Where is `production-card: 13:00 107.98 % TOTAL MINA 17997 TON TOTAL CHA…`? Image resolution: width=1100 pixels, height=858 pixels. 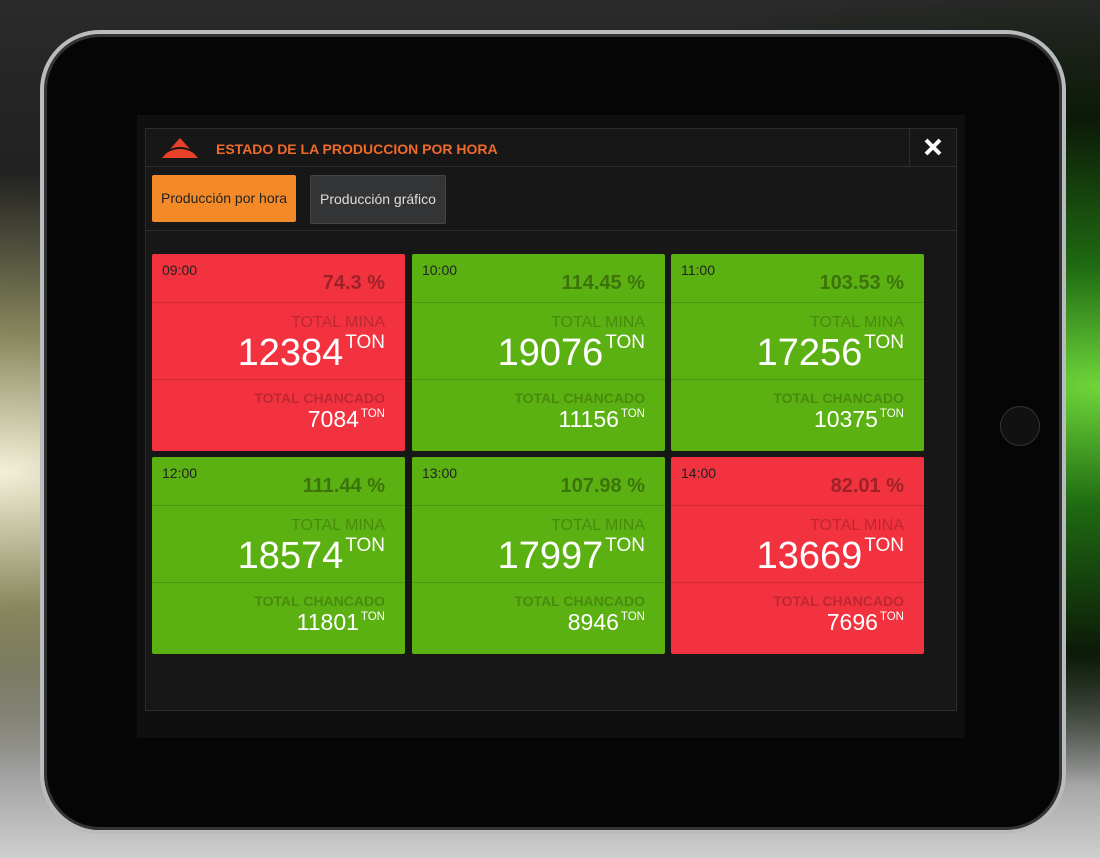
production-card: 13:00 107.98 % TOTAL MINA 17997 TON TOTAL CHA… is located at coordinates (538, 555).